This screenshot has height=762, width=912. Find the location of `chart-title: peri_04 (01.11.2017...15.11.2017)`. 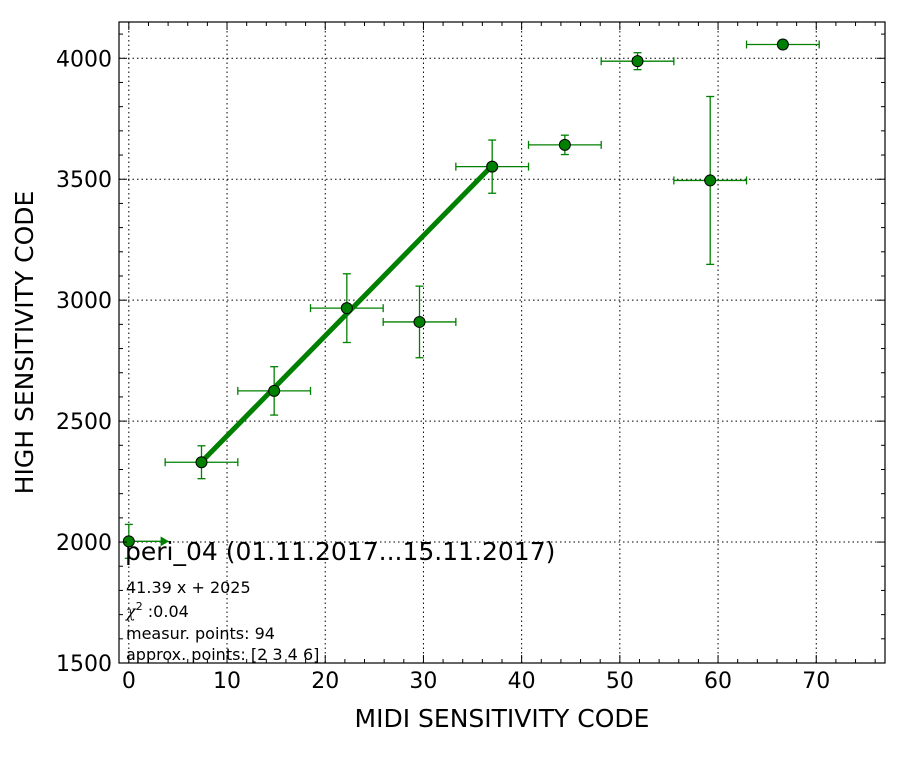

chart-title: peri_04 (01.11.2017...15.11.2017) is located at coordinates (340, 551).